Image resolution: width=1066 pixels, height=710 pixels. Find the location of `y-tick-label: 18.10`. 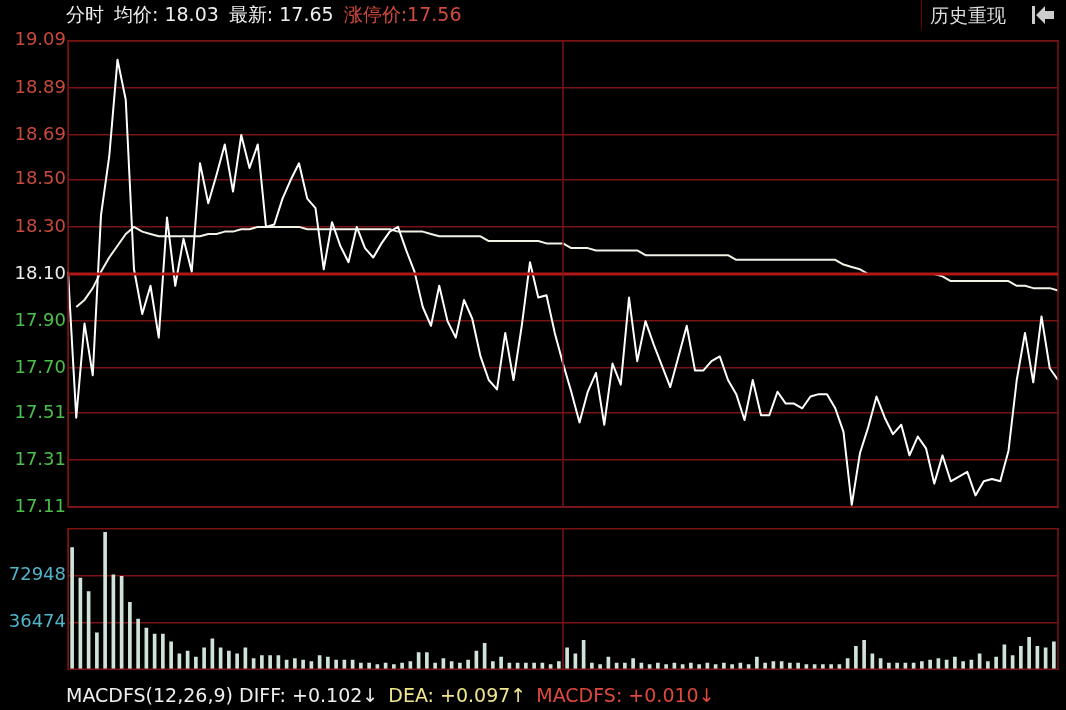

y-tick-label: 18.10 is located at coordinates (40, 272).